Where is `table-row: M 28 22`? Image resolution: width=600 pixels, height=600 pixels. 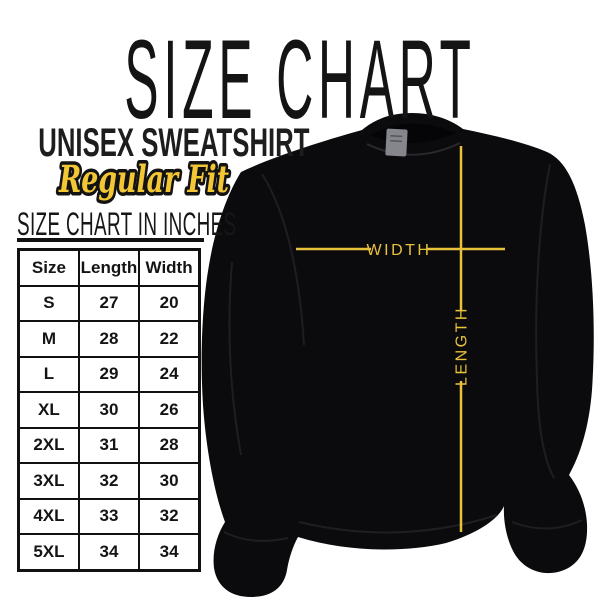 table-row: M 28 22 is located at coordinates (109, 339).